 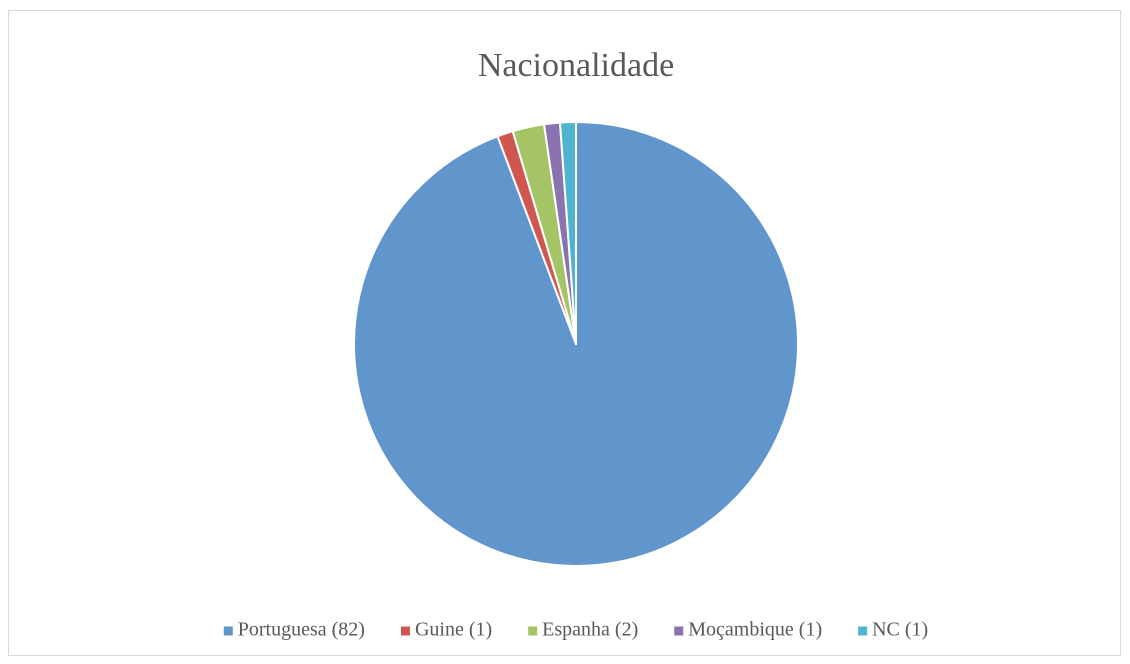 I want to click on legend-label: Moçambique (1), so click(x=755, y=630).